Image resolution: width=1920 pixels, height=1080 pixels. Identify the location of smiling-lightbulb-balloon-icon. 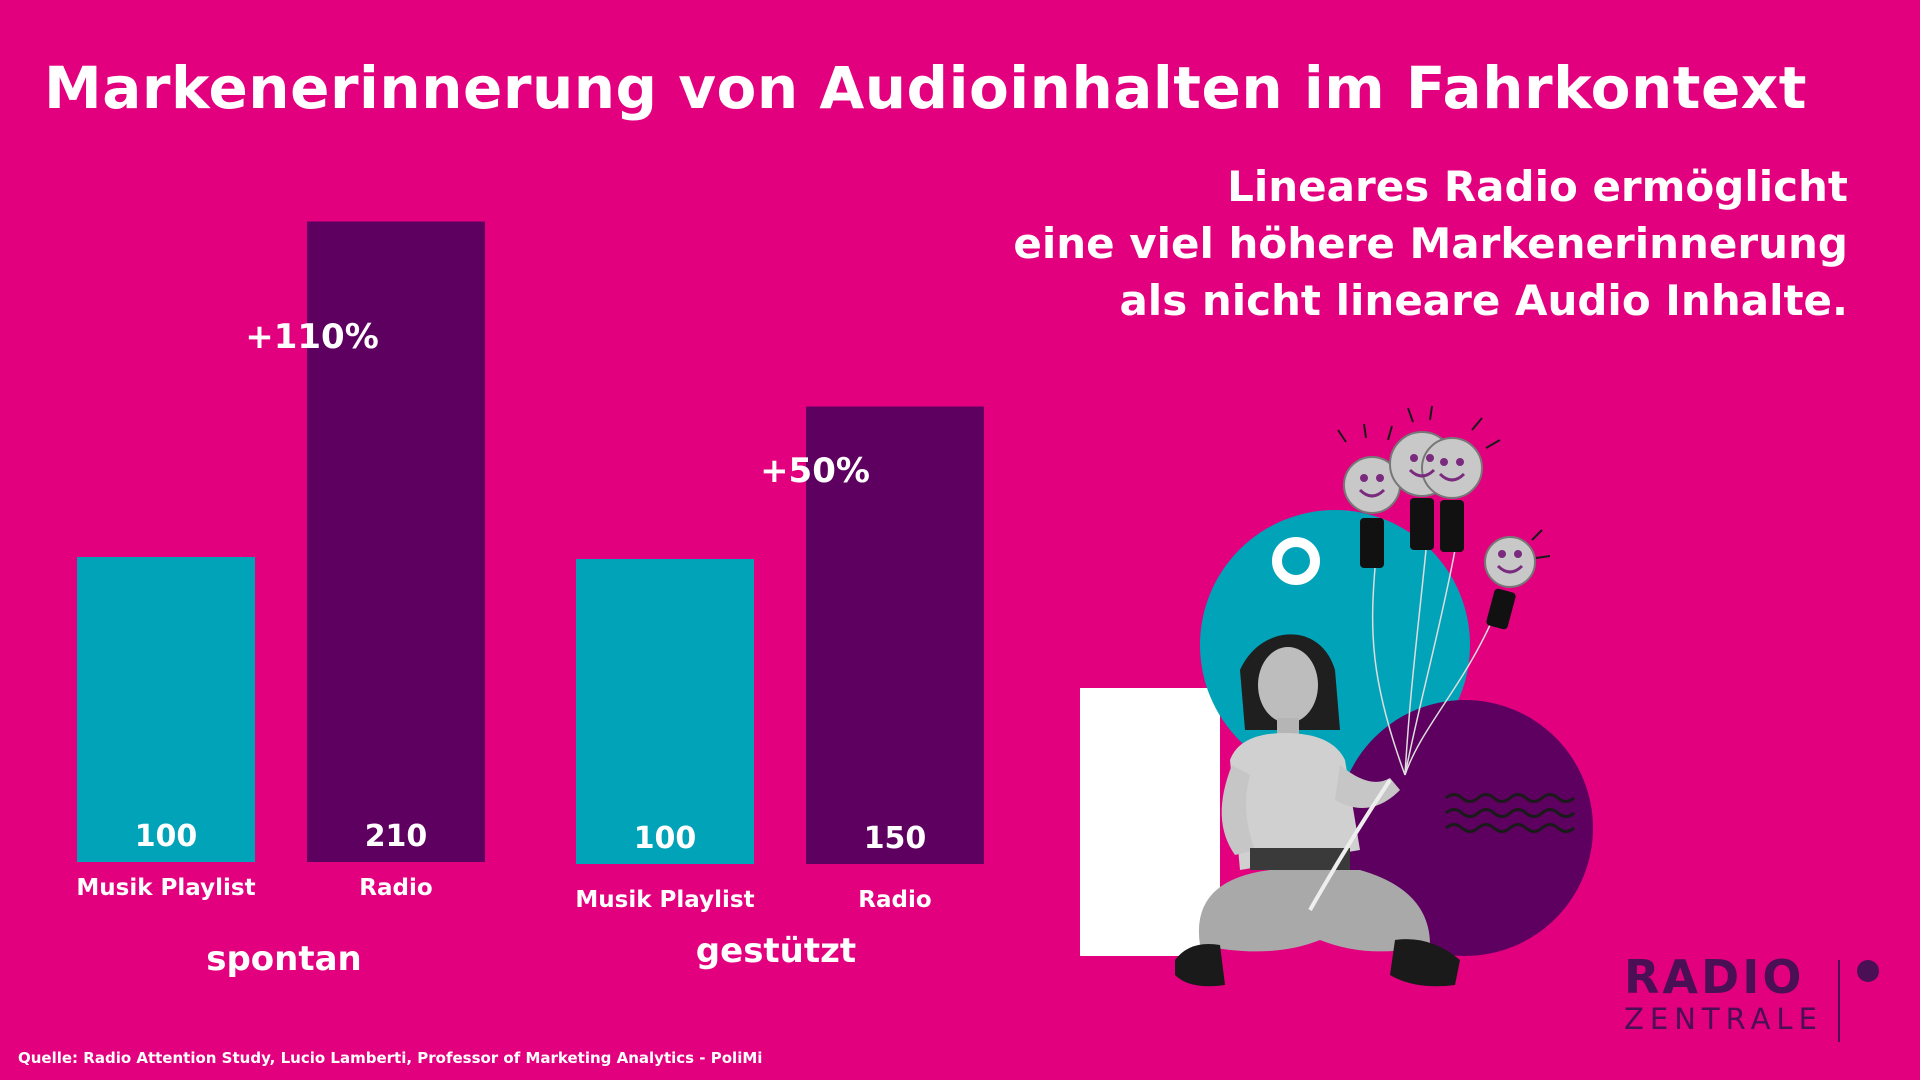
(1444, 517).